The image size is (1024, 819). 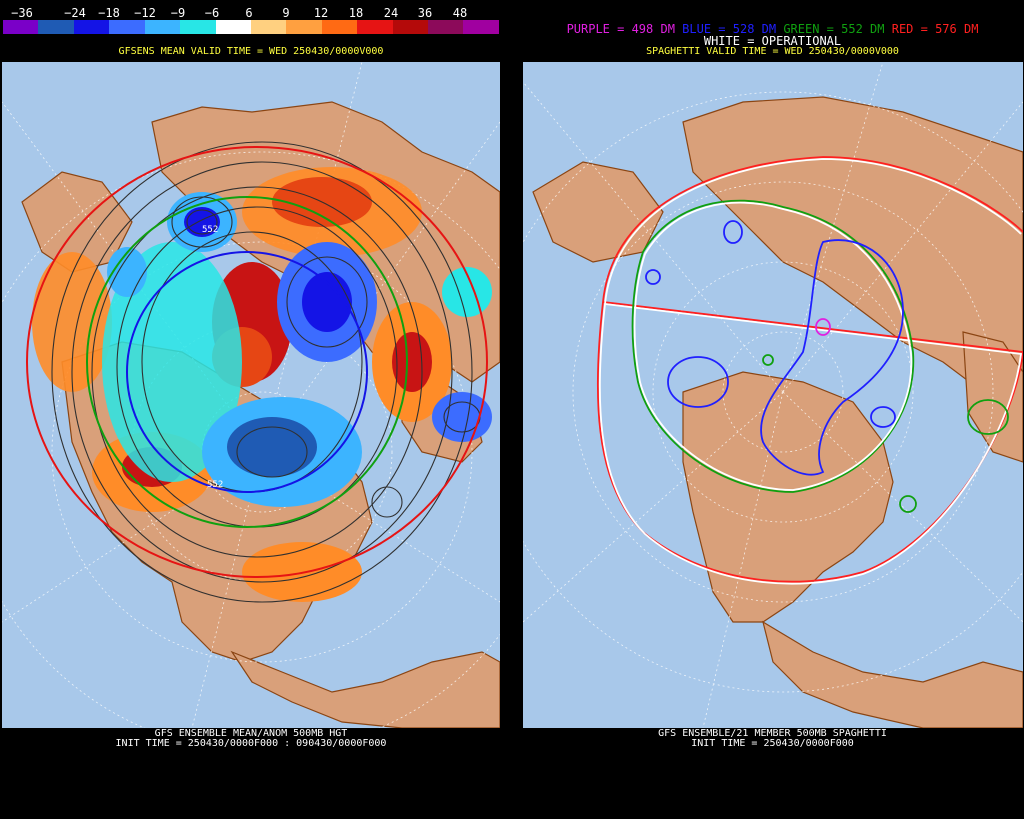 I want to click on colorbar-label: 24, so click(x=391, y=13).